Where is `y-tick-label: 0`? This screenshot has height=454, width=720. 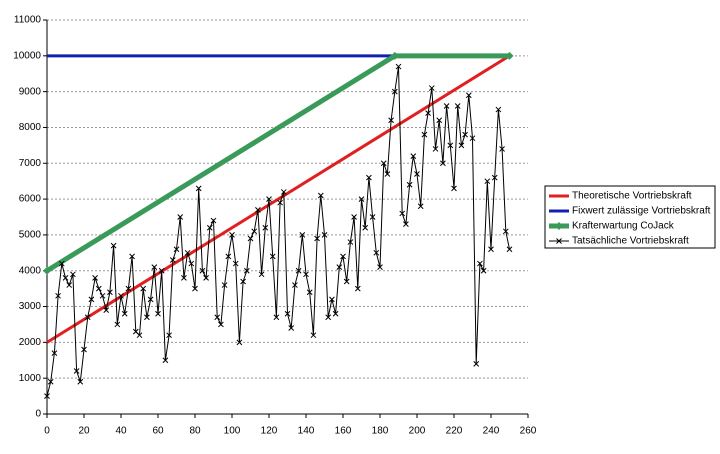
y-tick-label: 0 is located at coordinates (38, 414).